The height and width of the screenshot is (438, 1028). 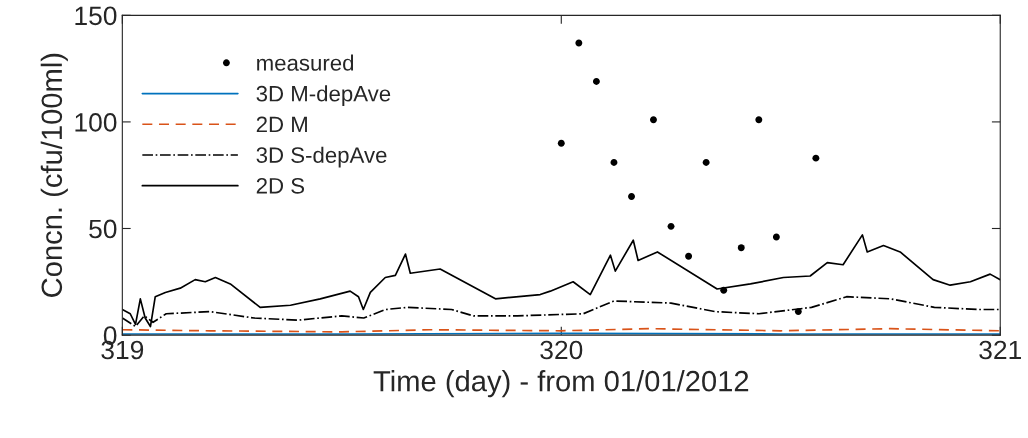 I want to click on y-tick-label: 50, so click(x=103, y=229).